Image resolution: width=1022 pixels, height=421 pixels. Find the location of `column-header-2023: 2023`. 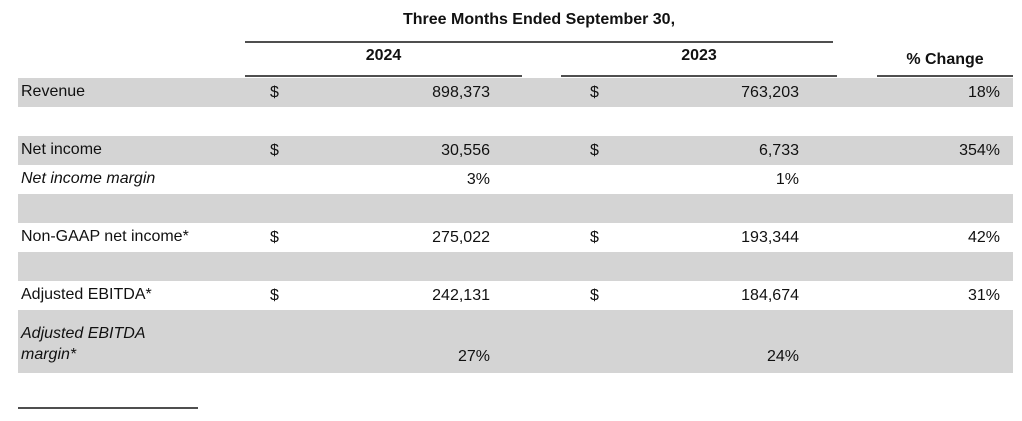

column-header-2023: 2023 is located at coordinates (699, 55).